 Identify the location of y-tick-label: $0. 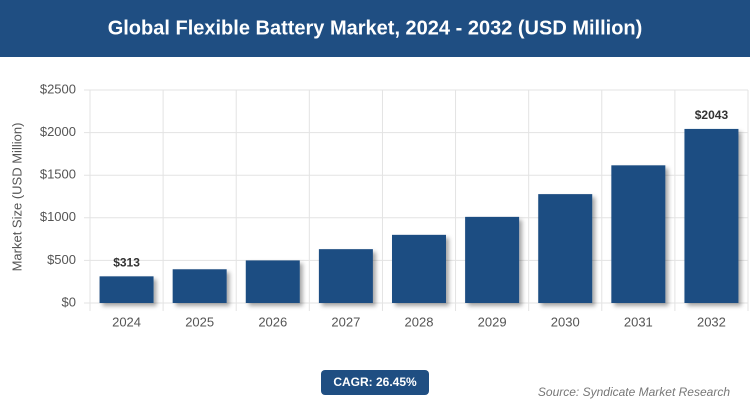
(69, 301).